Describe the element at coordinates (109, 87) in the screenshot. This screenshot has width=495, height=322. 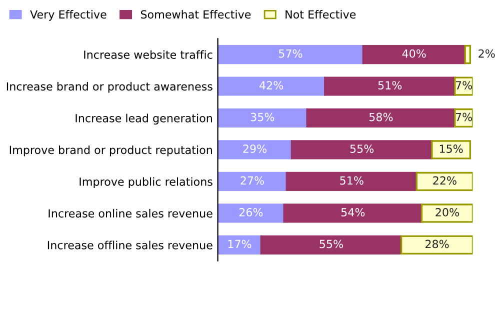
I see `y-tick-label: Increase brand or product awareness` at that location.